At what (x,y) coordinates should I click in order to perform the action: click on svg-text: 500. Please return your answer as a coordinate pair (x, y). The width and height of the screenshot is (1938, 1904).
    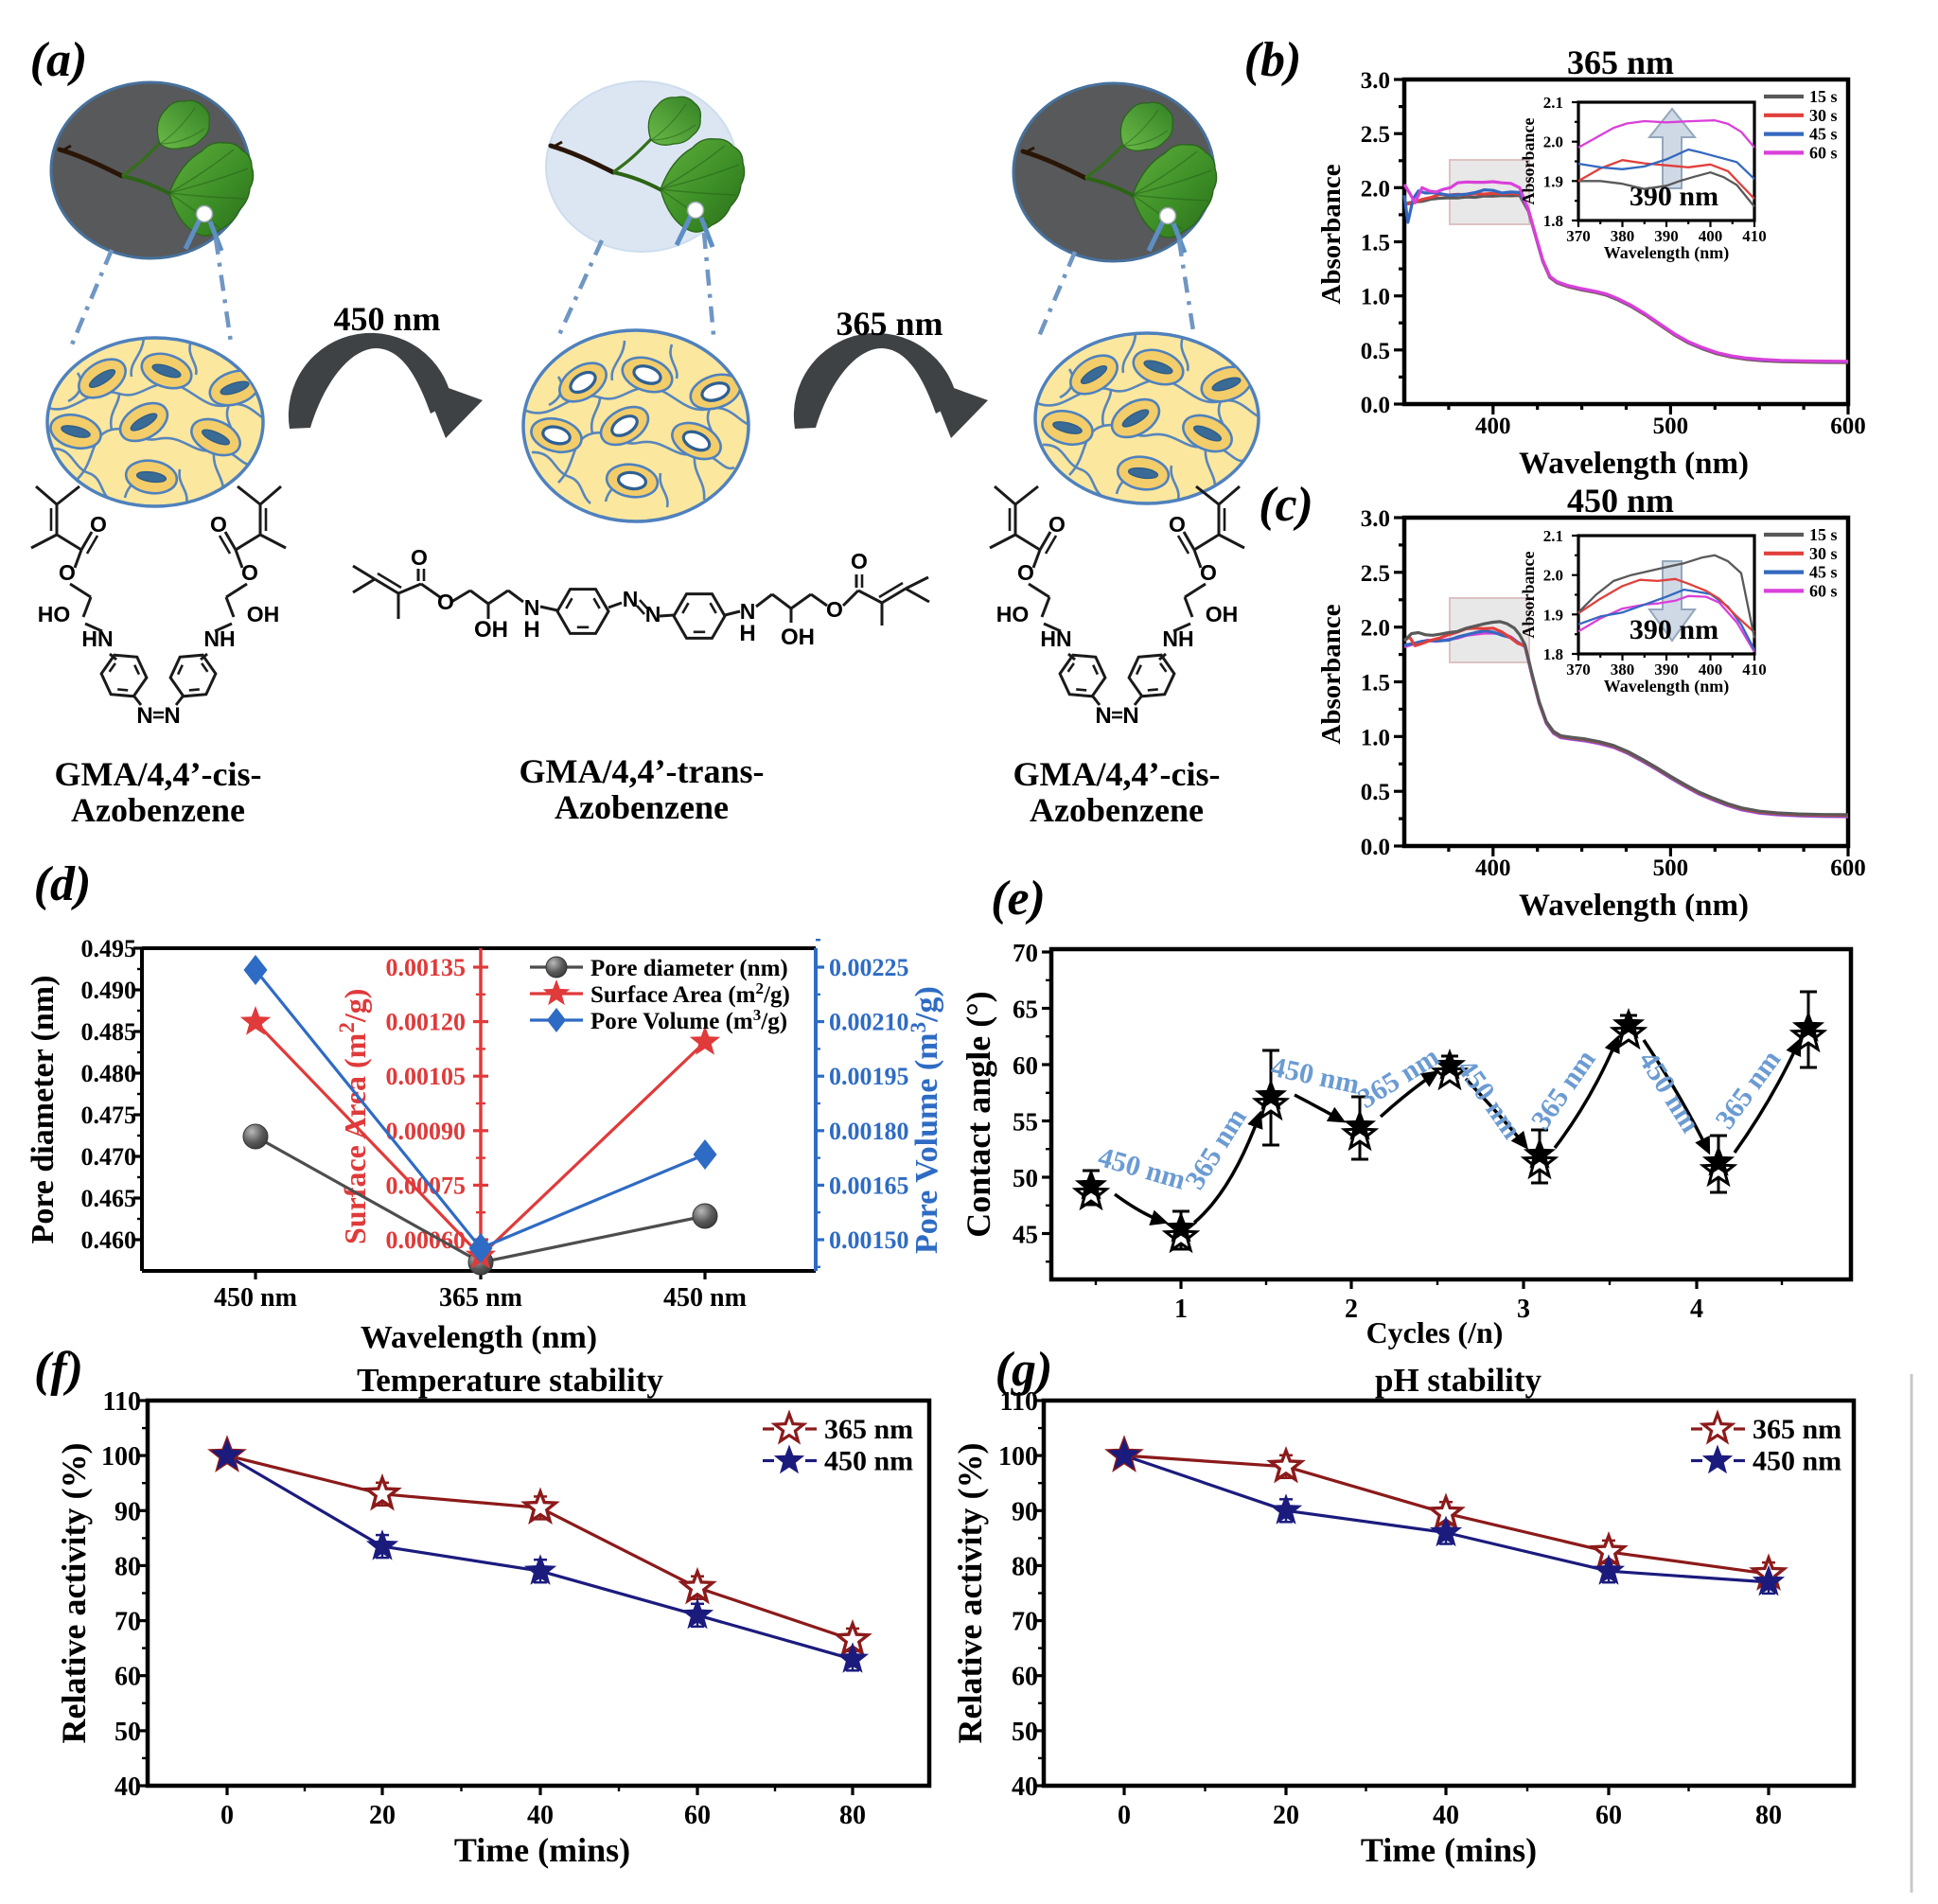
    Looking at the image, I should click on (1671, 426).